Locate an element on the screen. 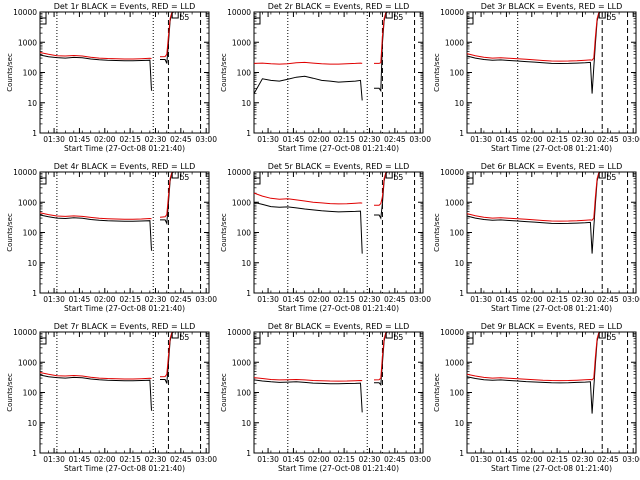  panel-title: Det 4r BLACK = Events, RED = LLD is located at coordinates (125, 166).